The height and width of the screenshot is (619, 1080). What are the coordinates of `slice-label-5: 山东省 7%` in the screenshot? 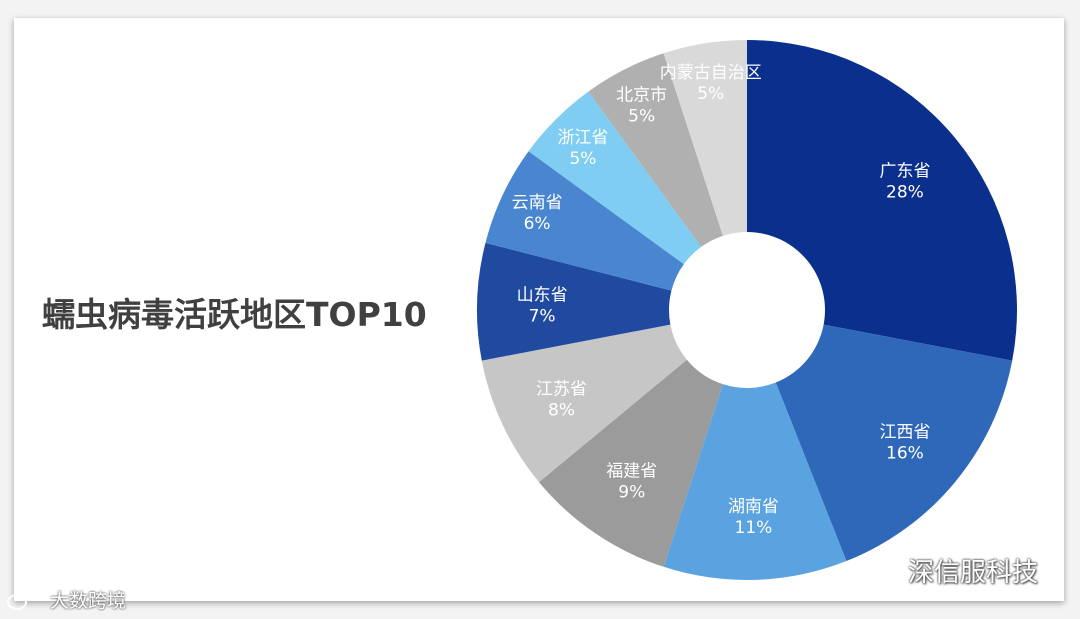 It's located at (542, 306).